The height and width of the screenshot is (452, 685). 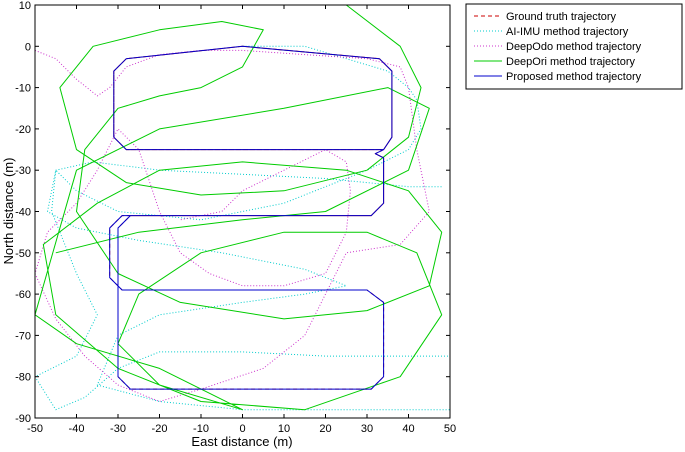 I want to click on y-tick-label: 0, so click(x=28, y=47).